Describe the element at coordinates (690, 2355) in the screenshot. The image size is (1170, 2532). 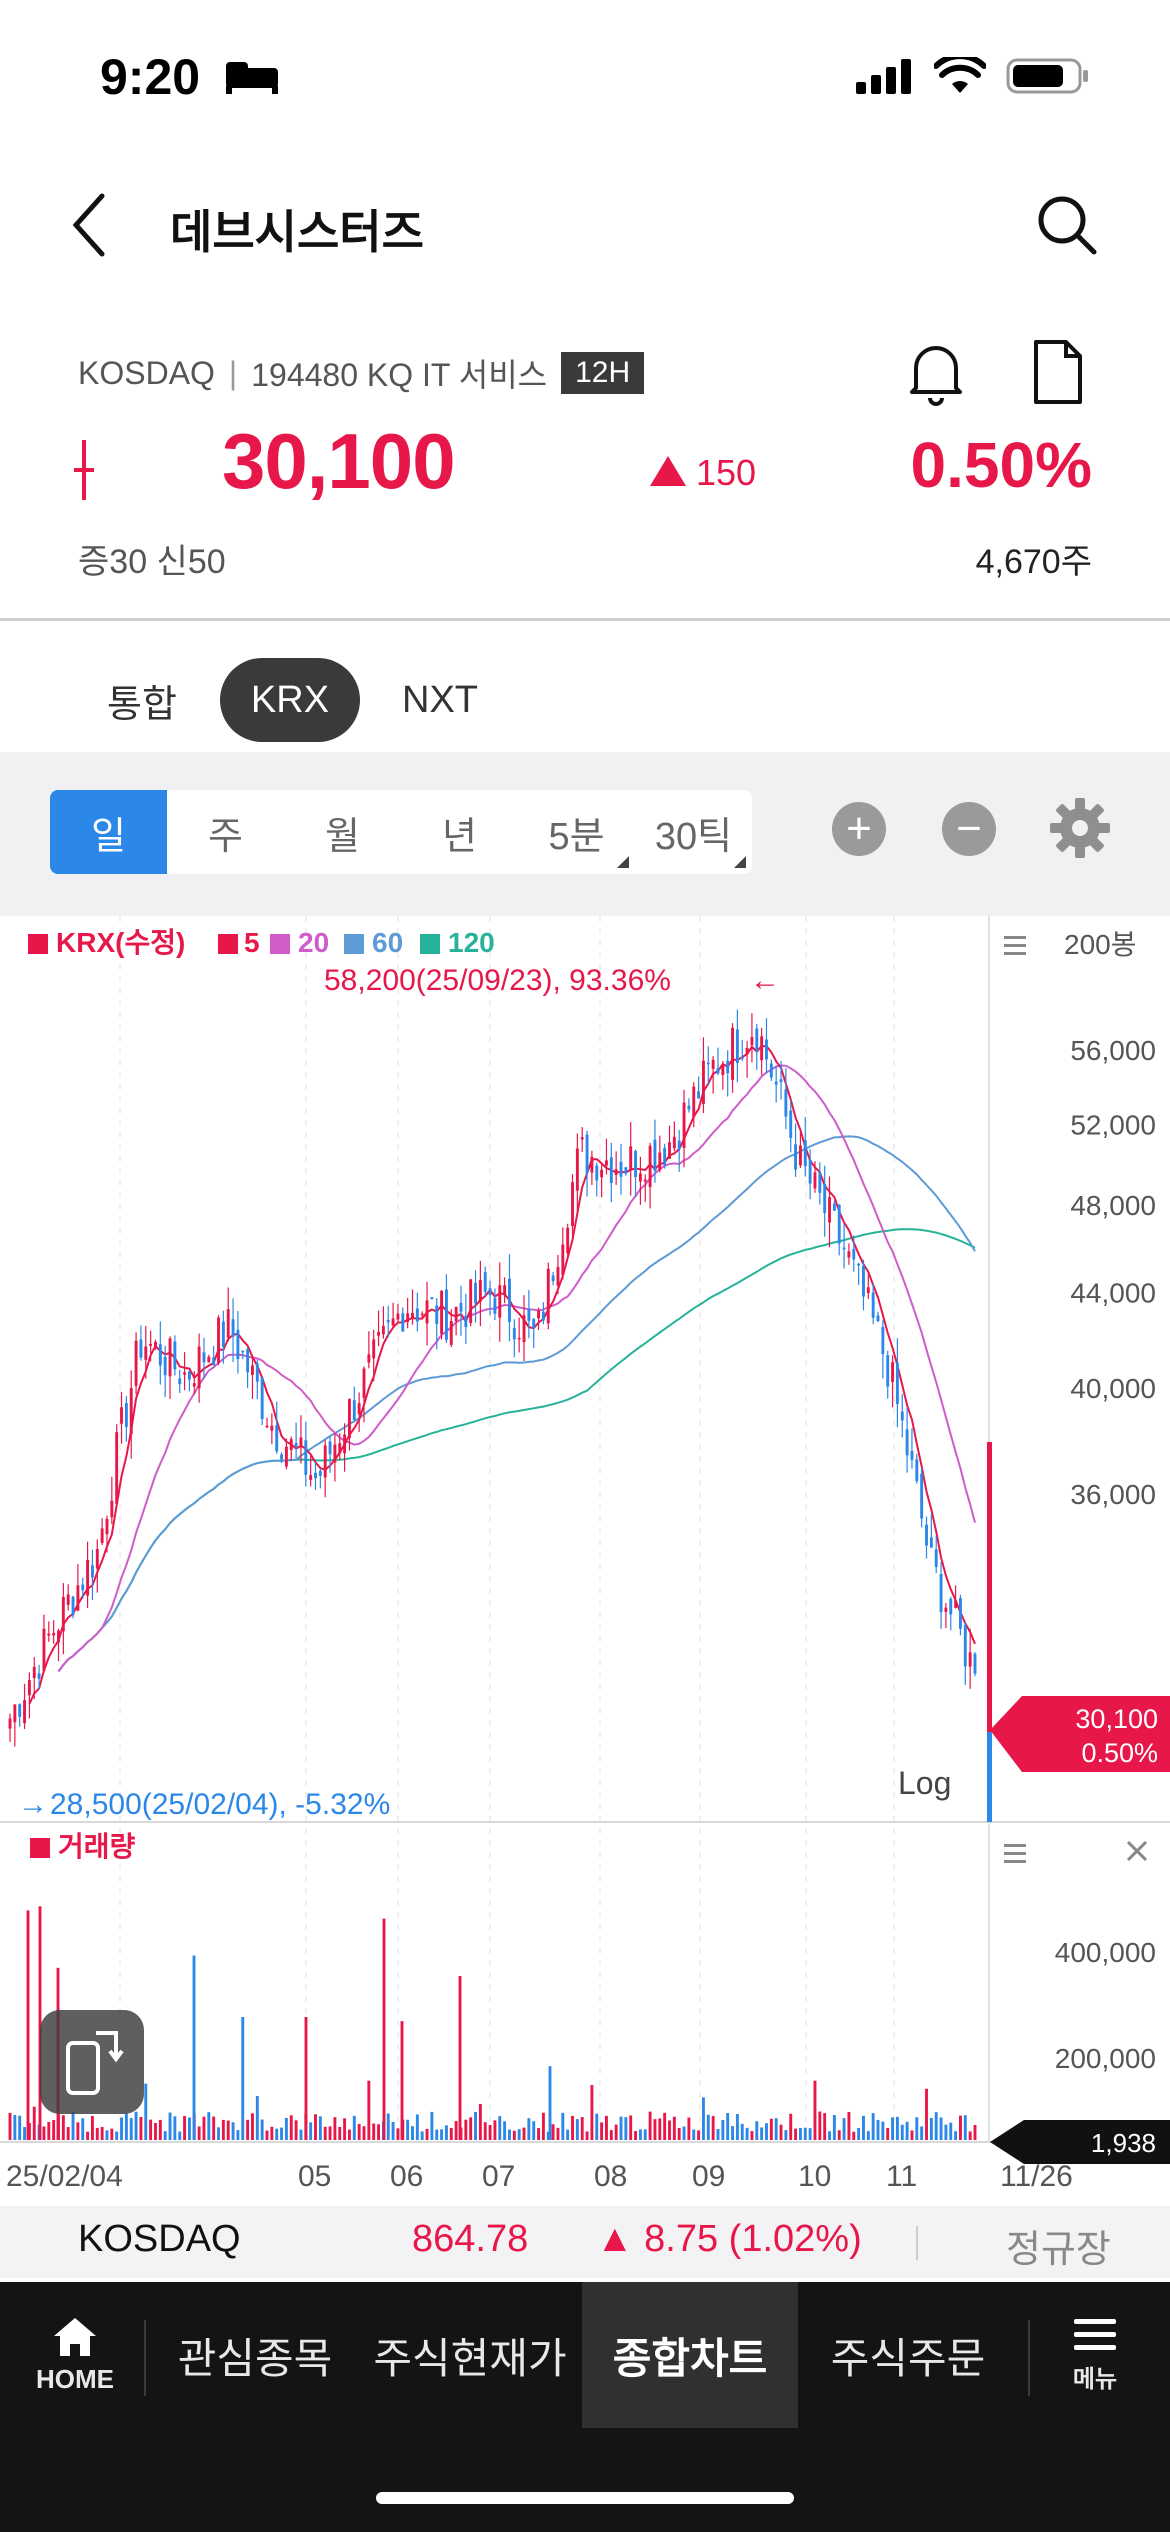
I see `nav-composite-chart: 종합차트` at that location.